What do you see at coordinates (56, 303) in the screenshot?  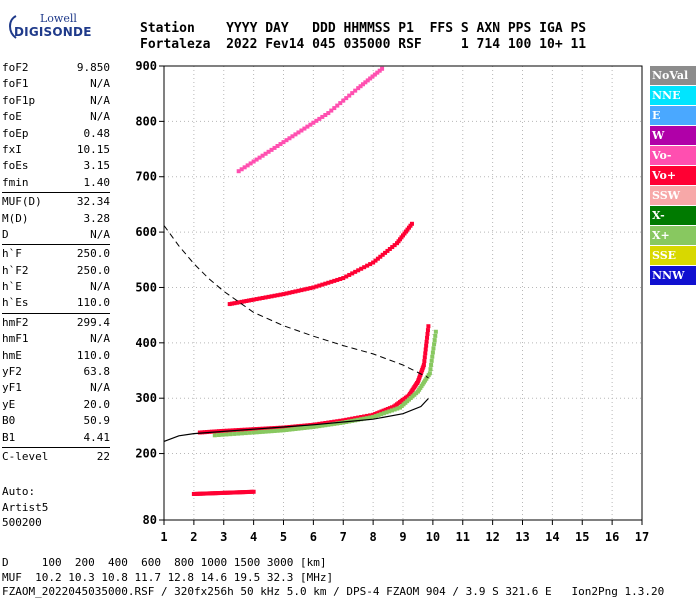 I see `param-row: h`Es 110.0` at bounding box center [56, 303].